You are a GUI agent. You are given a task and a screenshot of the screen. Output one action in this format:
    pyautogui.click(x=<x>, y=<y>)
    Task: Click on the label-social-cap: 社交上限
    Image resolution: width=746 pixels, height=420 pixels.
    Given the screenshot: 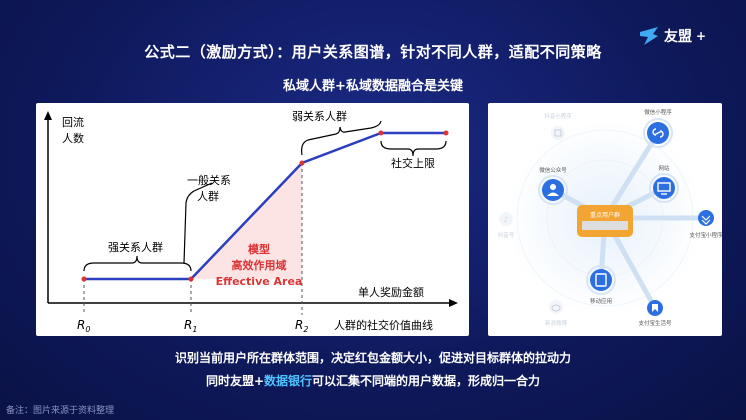 What is the action you would take?
    pyautogui.click(x=413, y=163)
    